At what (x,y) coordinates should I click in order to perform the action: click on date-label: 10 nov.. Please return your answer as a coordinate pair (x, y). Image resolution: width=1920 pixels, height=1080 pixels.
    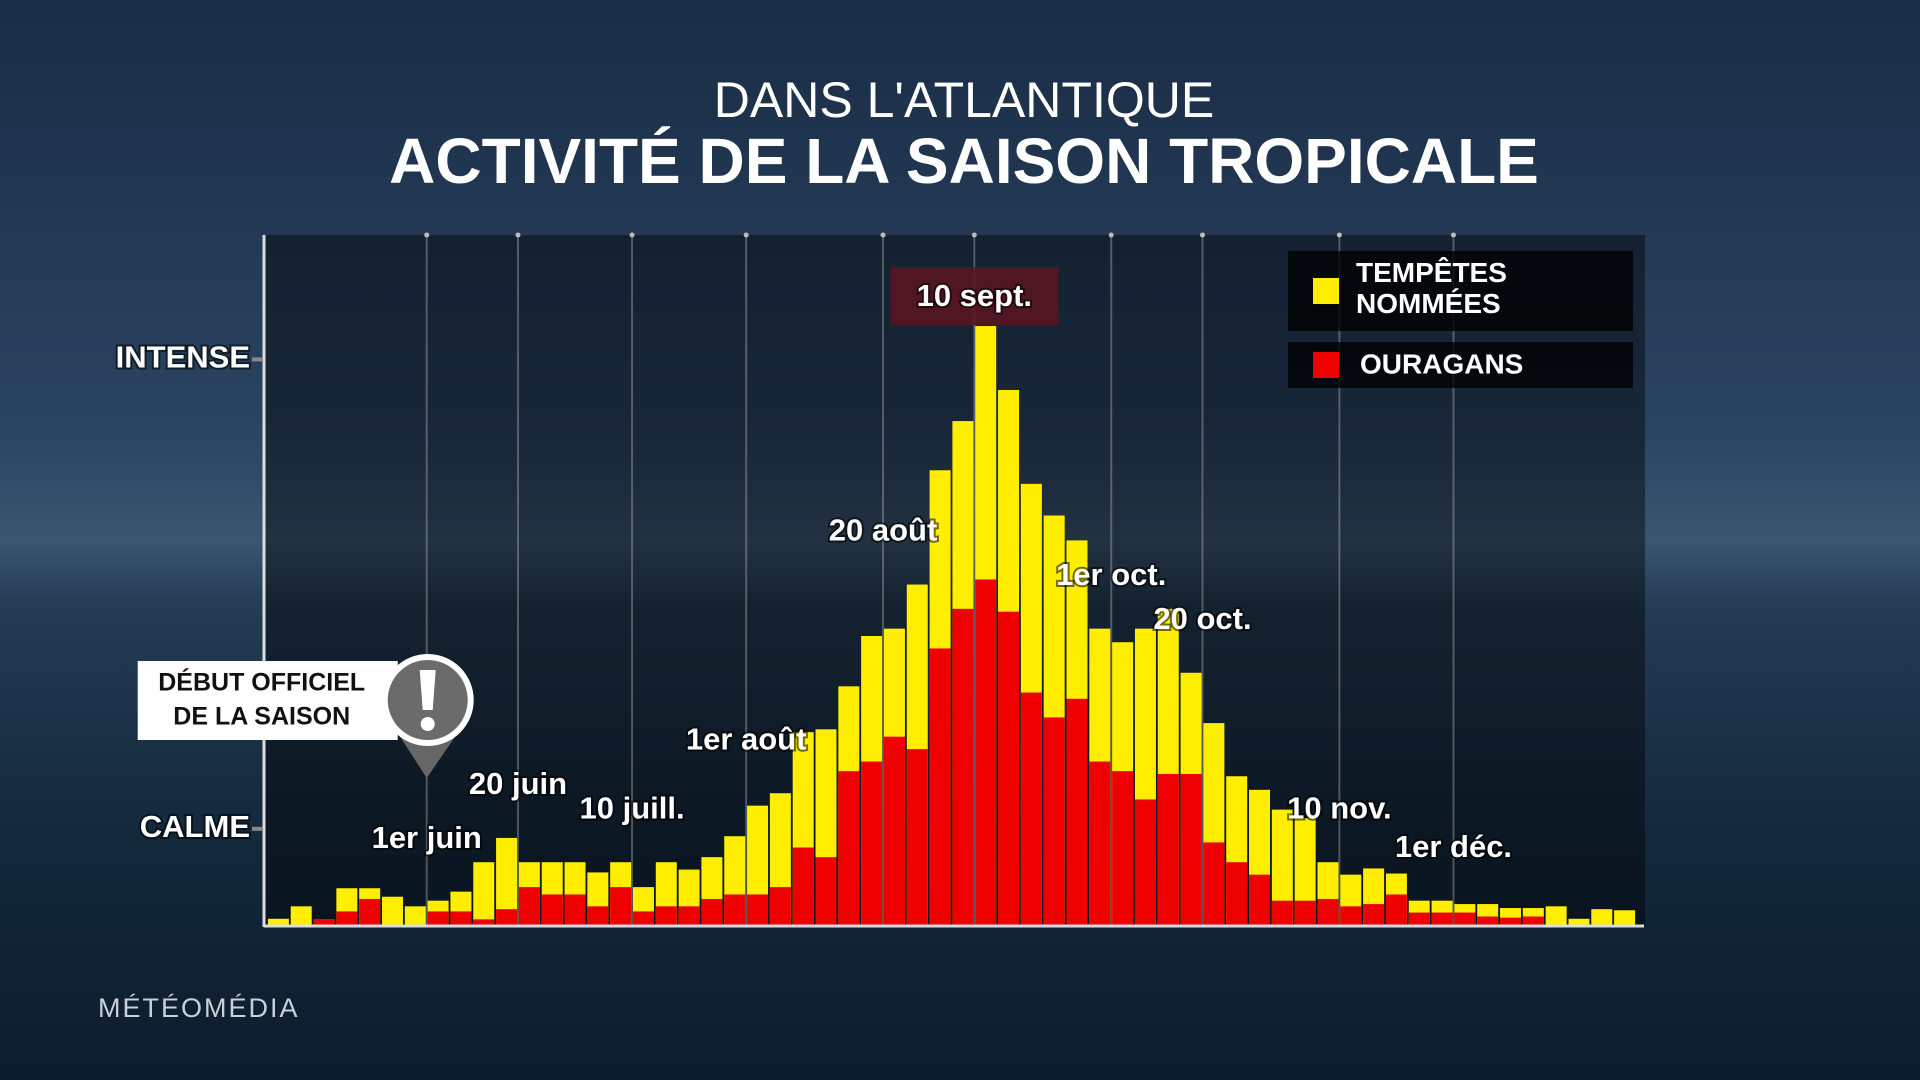
    Looking at the image, I should click on (1339, 807).